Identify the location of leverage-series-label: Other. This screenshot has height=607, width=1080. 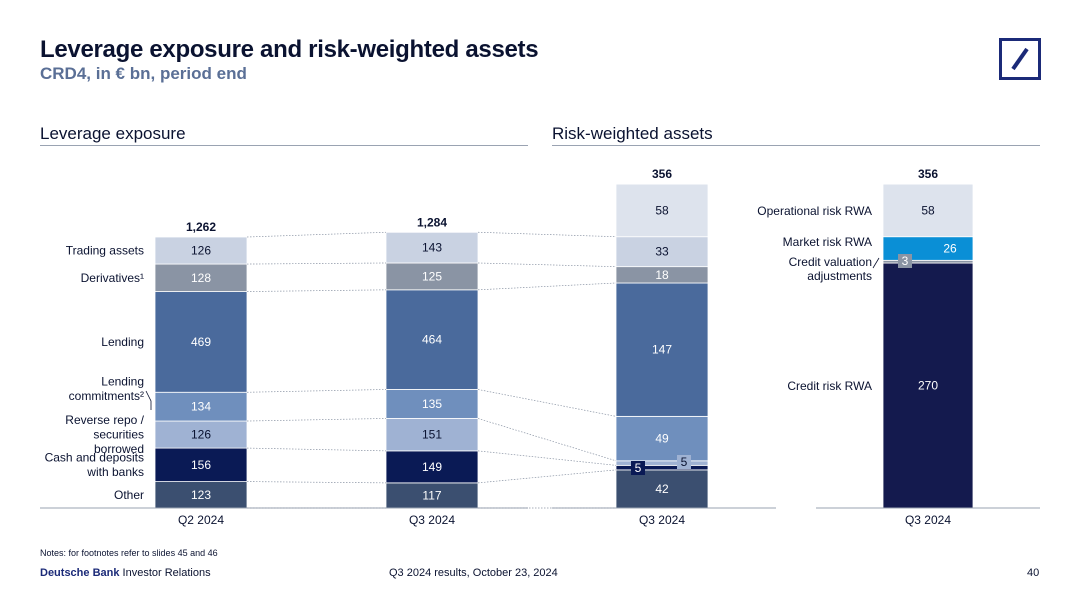
(129, 495).